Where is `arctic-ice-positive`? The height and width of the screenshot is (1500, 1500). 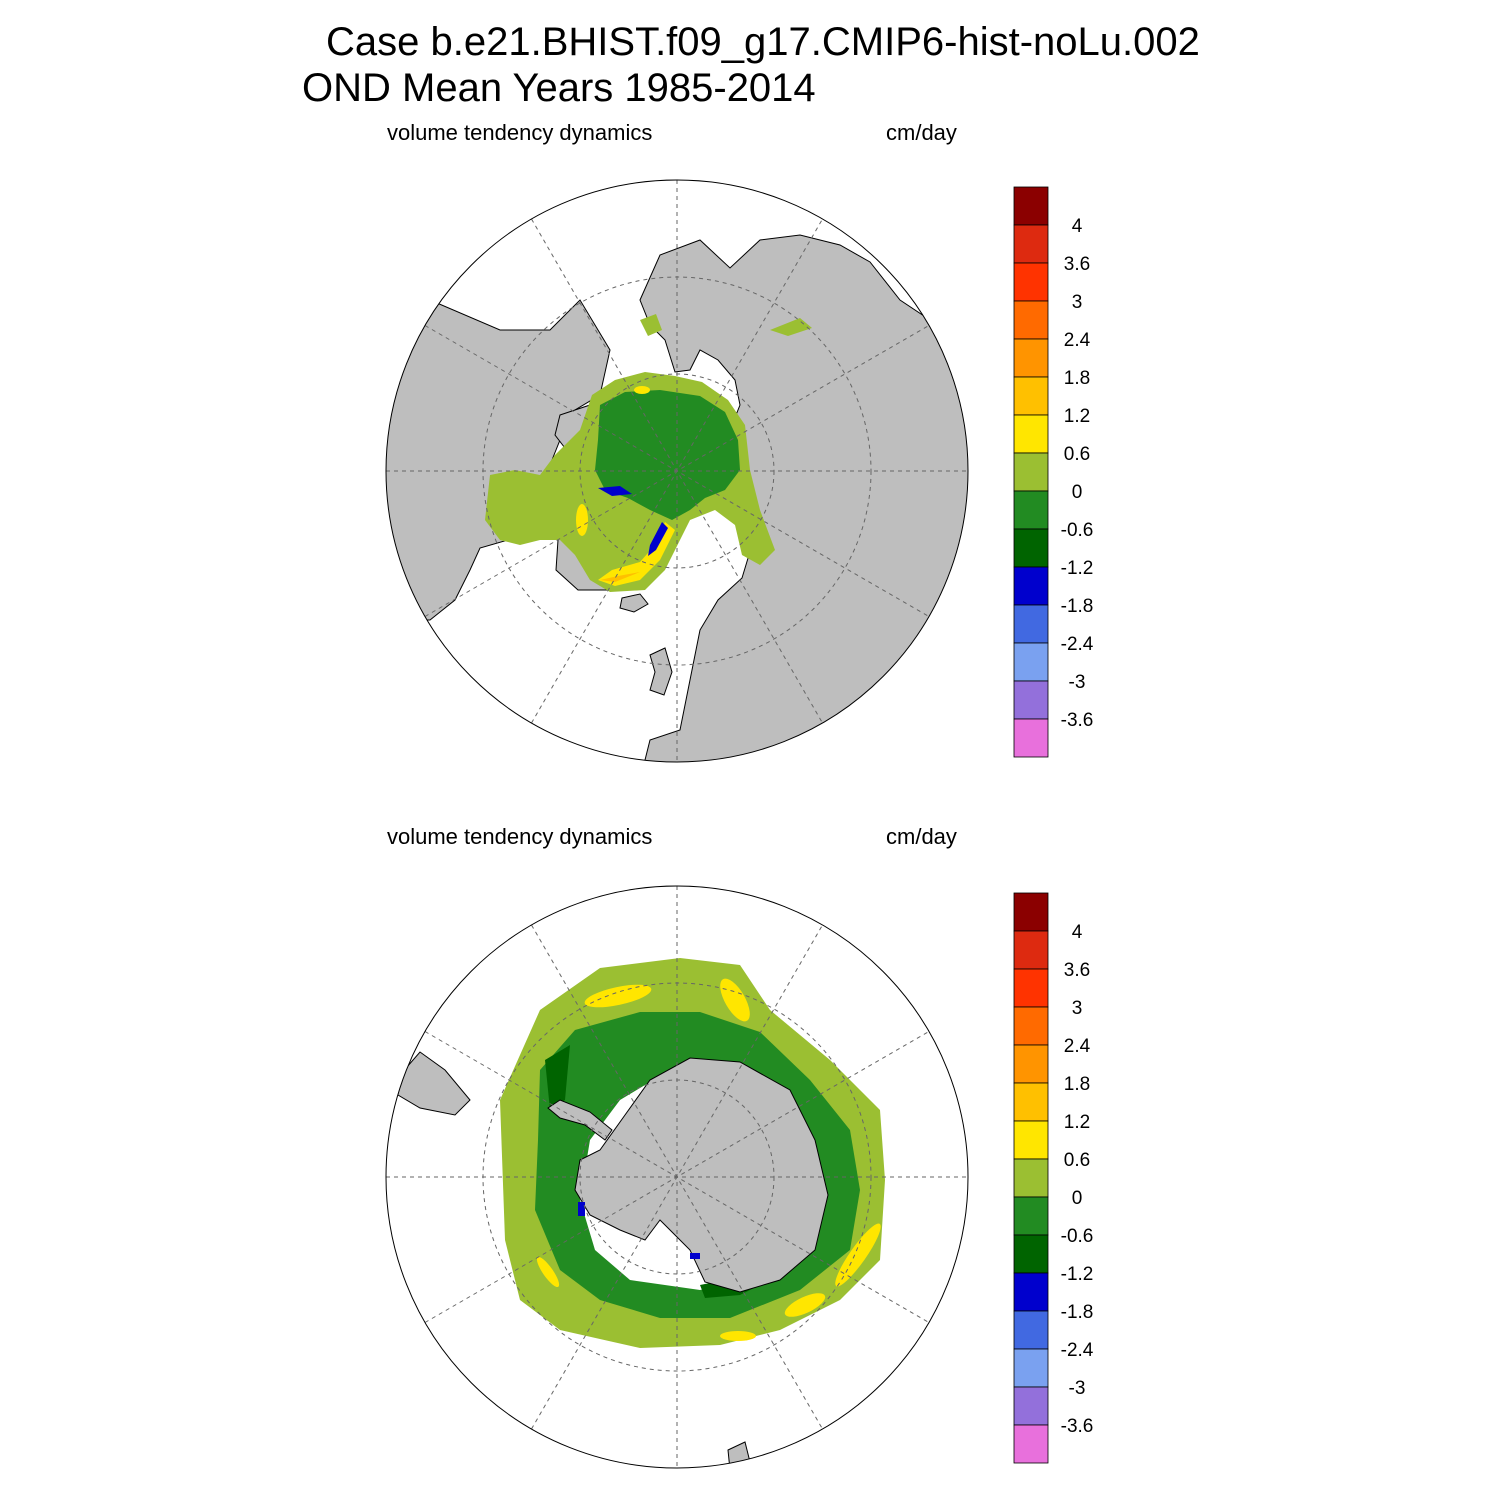
arctic-ice-positive is located at coordinates (651, 325).